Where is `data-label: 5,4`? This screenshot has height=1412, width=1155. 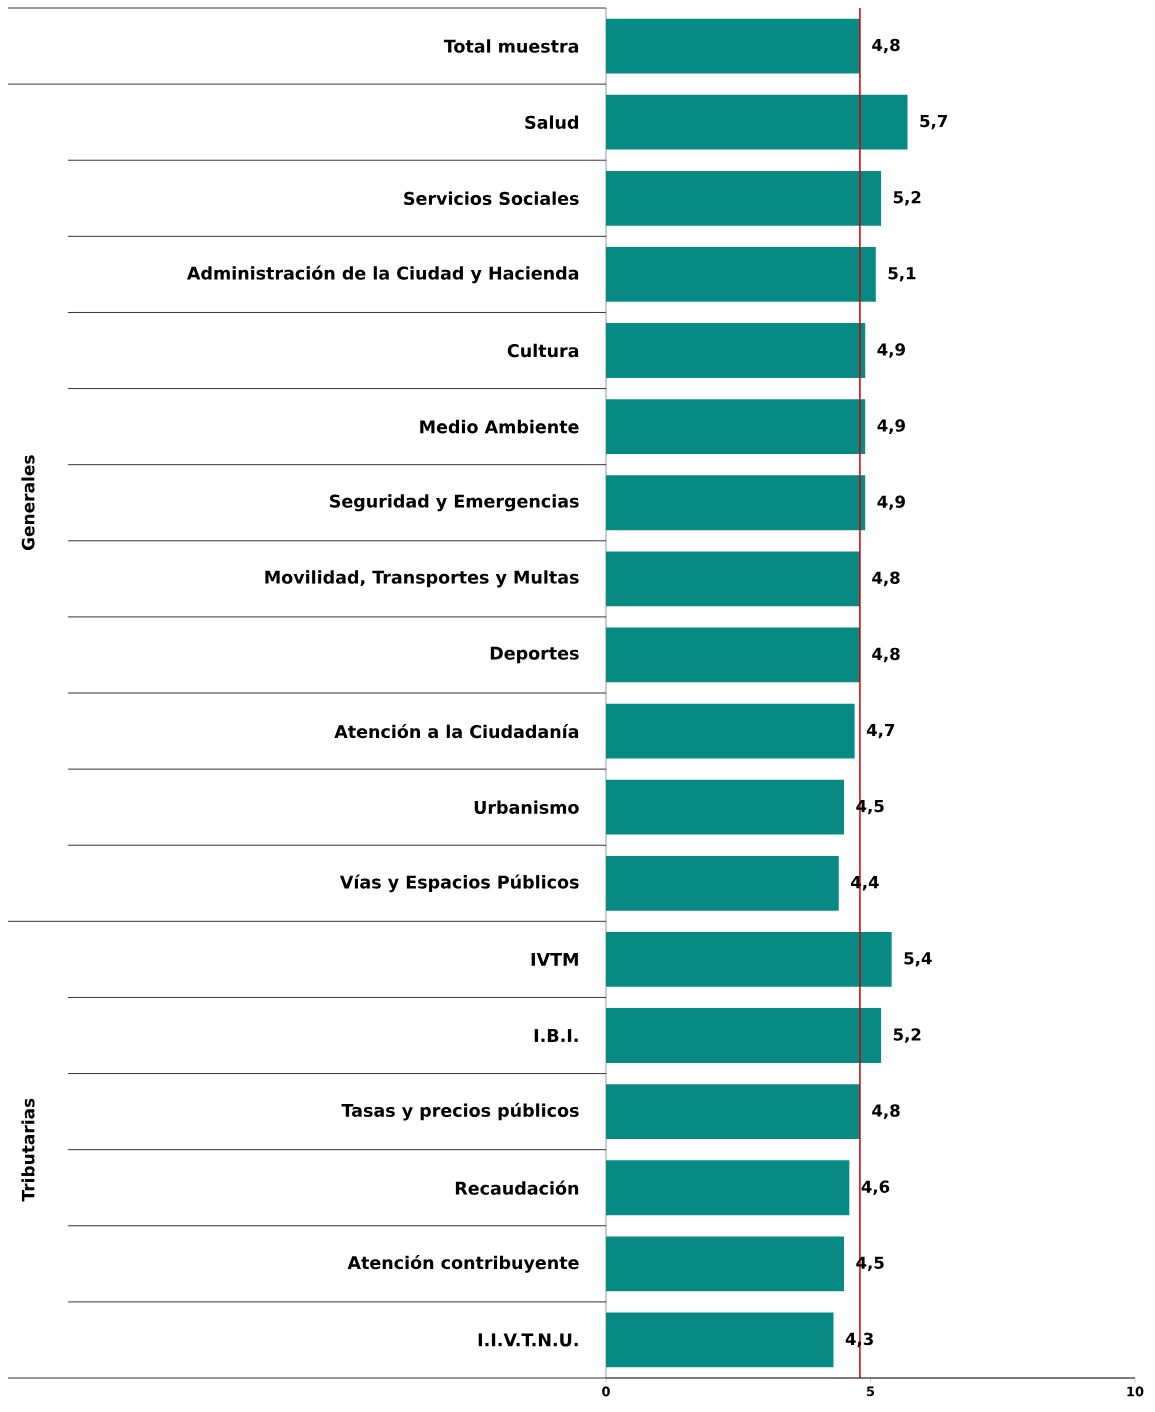
data-label: 5,4 is located at coordinates (918, 959).